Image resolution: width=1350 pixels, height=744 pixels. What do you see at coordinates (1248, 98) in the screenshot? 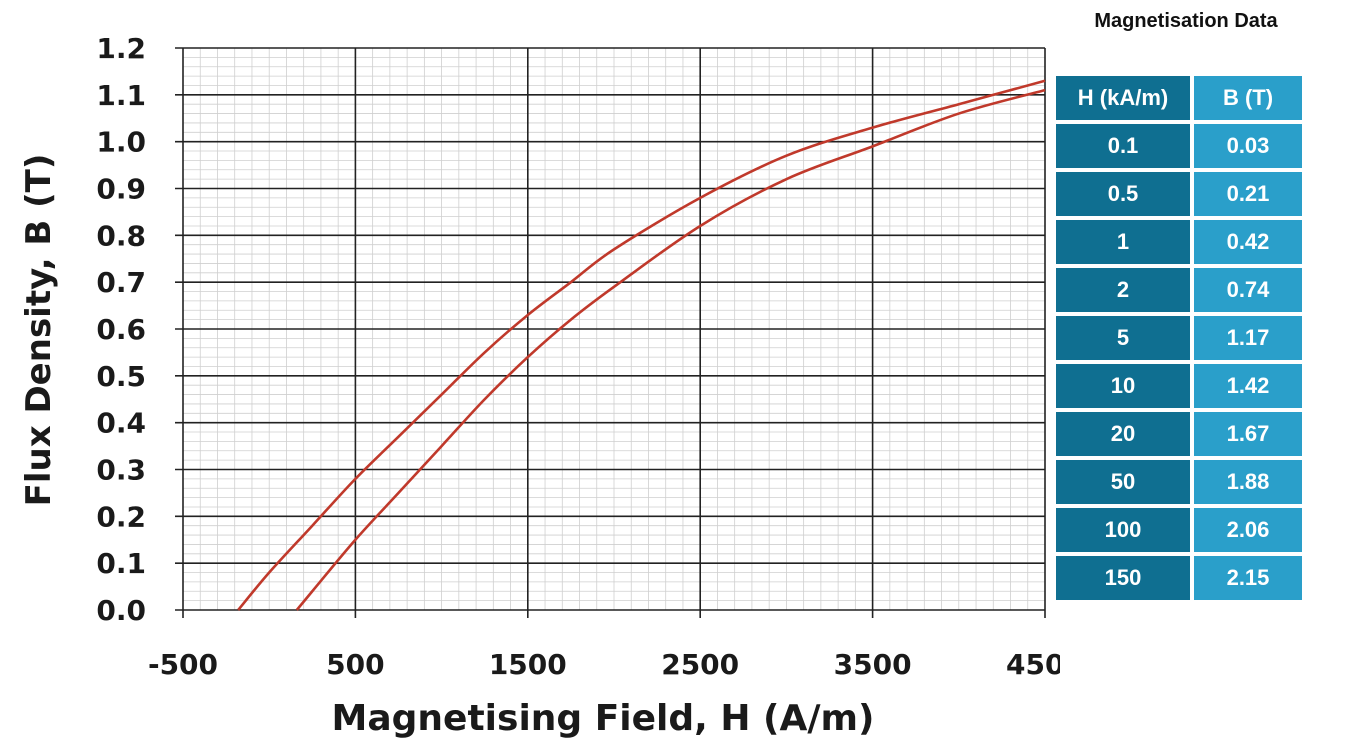
I see `header-b: B (T)` at bounding box center [1248, 98].